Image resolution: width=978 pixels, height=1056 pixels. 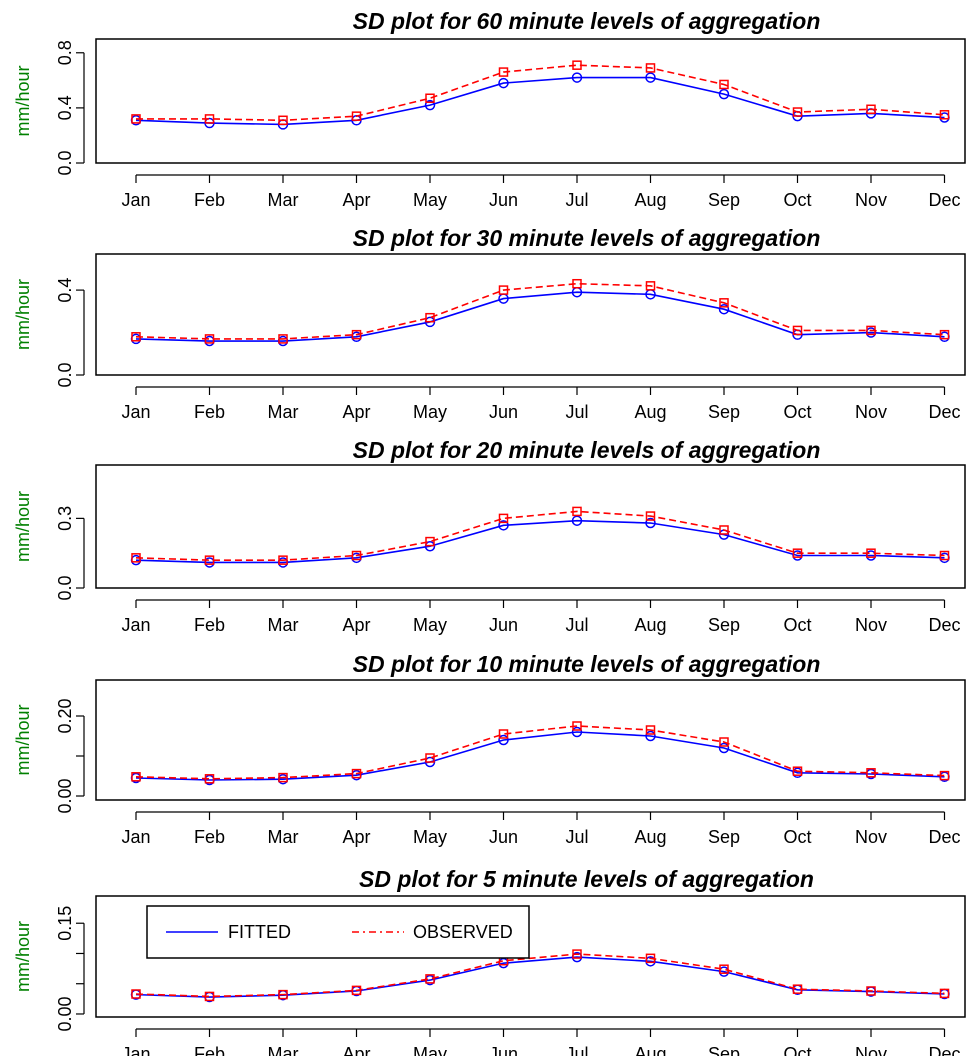 What do you see at coordinates (65, 52) in the screenshot?
I see `y-tick-label: 0.8` at bounding box center [65, 52].